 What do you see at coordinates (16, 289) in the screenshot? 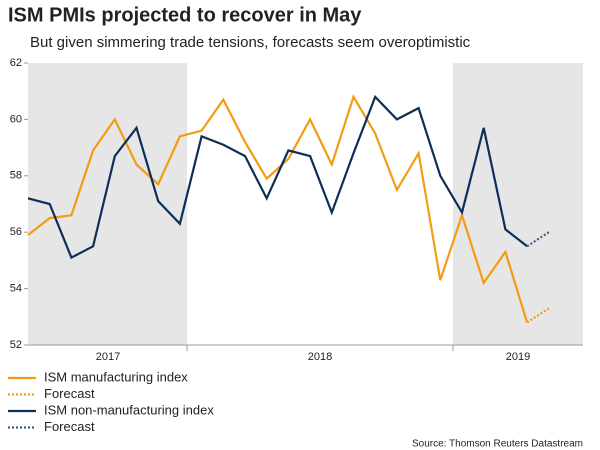
I see `y-tick-label: 54` at bounding box center [16, 289].